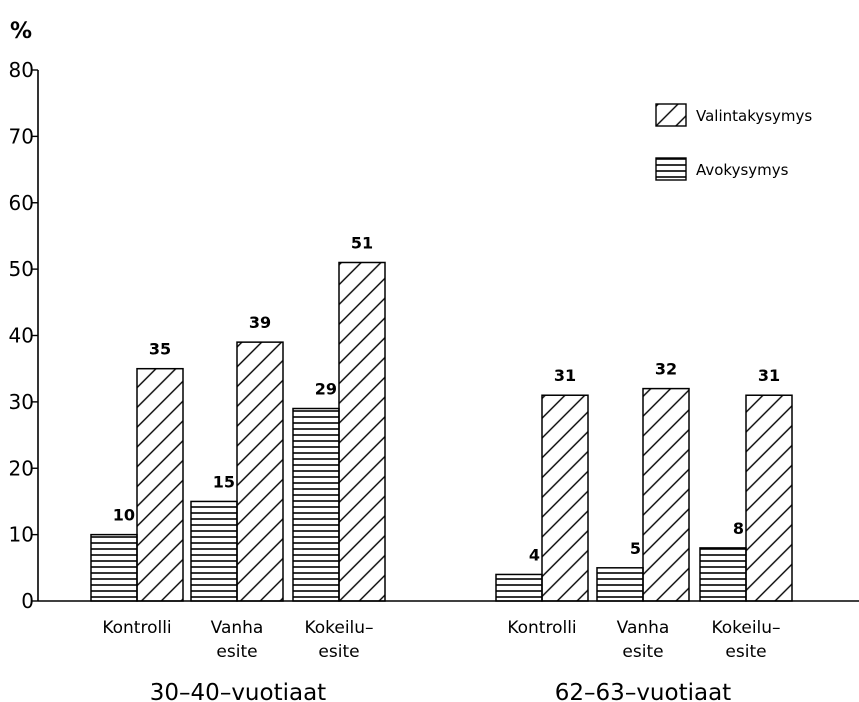  What do you see at coordinates (238, 691) in the screenshot?
I see `group-label: 30–40–vuotiaat` at bounding box center [238, 691].